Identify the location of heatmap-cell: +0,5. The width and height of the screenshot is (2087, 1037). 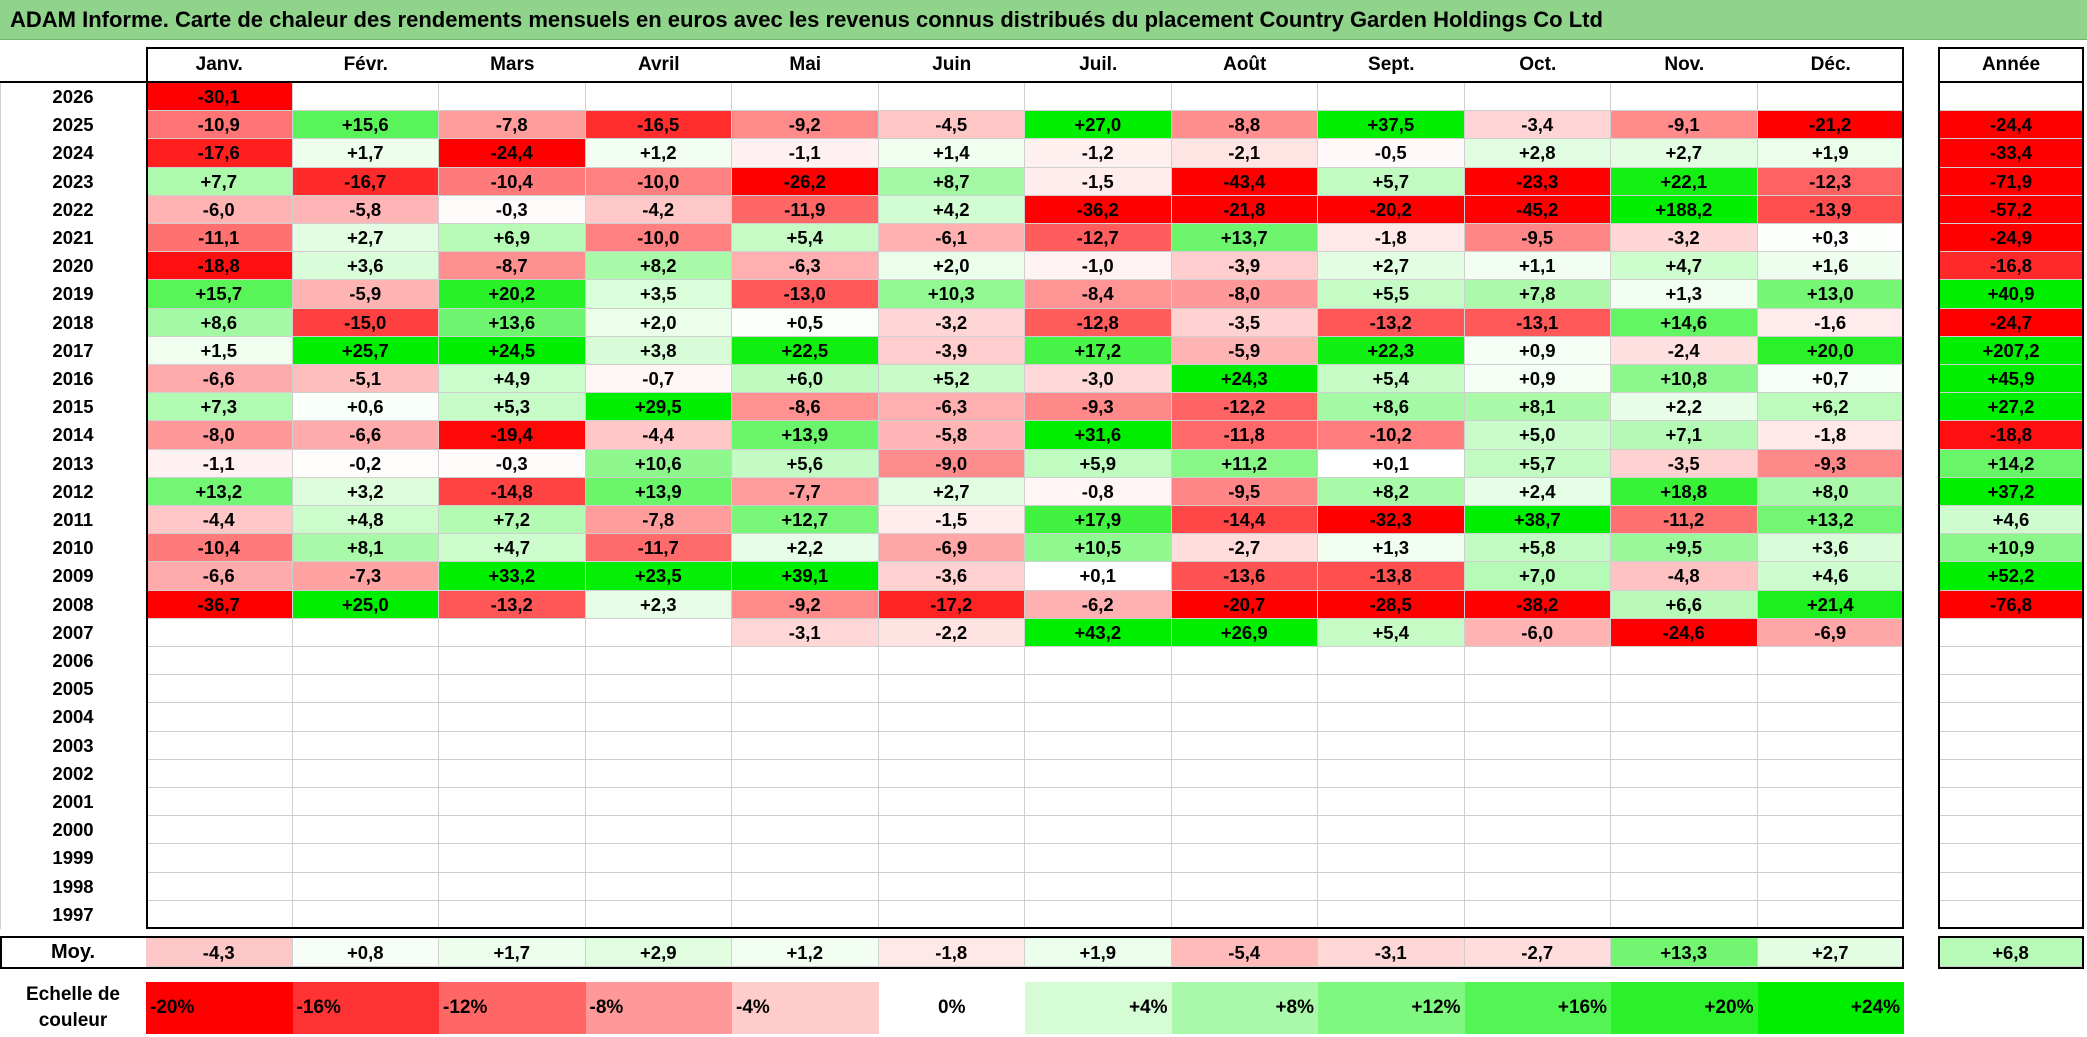
(805, 322).